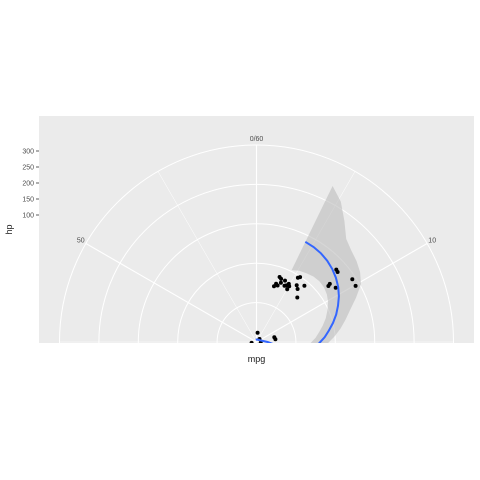 The height and width of the screenshot is (480, 480). Describe the element at coordinates (9, 229) in the screenshot. I see `y-axis-title: hp` at that location.